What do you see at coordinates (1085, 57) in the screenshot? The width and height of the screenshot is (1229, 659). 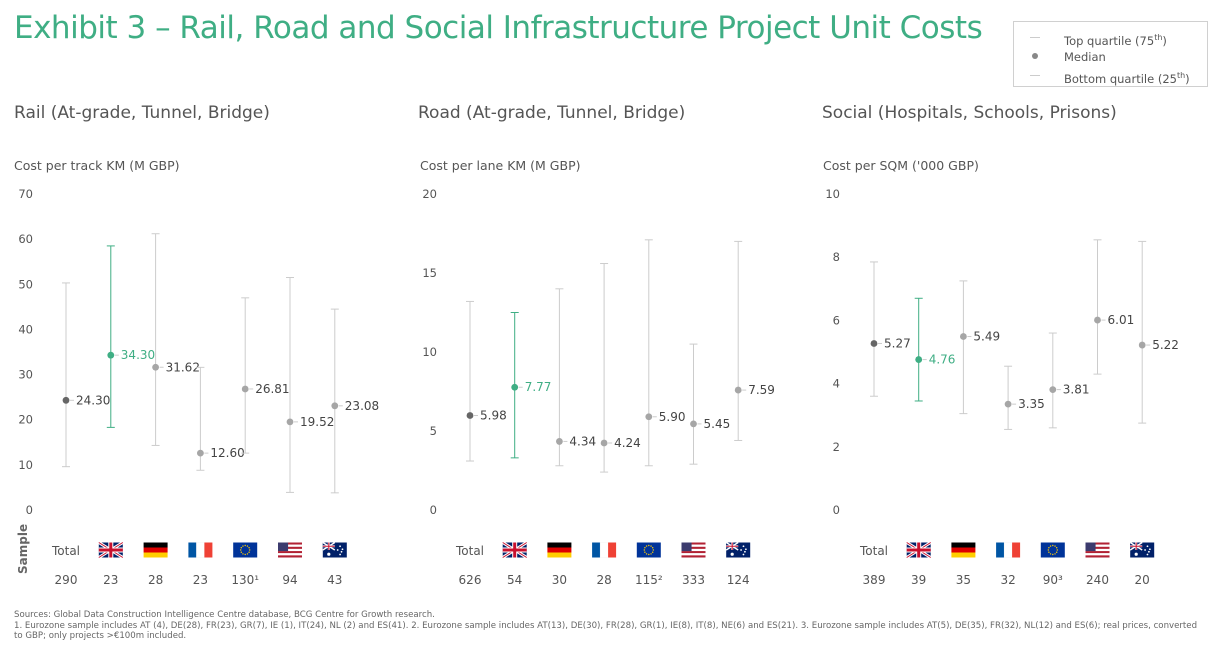 I see `legend-median-label: Median` at bounding box center [1085, 57].